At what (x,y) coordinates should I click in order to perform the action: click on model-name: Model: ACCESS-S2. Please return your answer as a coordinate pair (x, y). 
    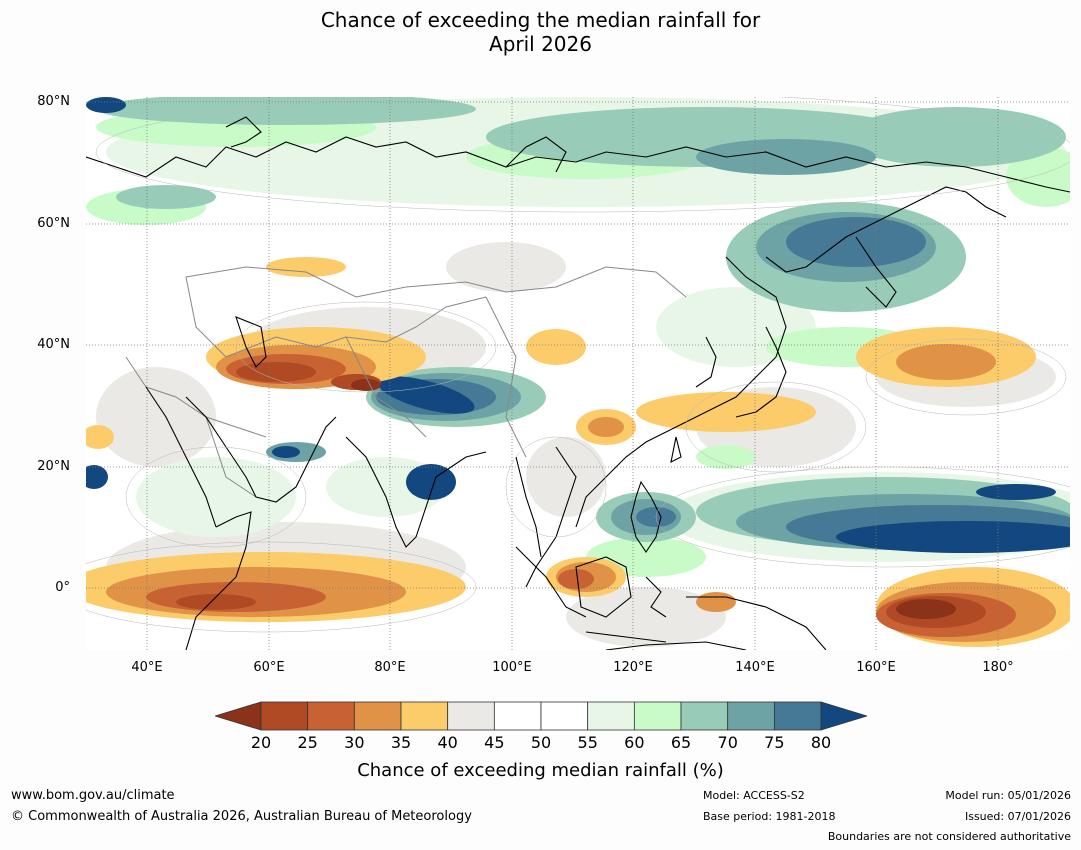
    Looking at the image, I should click on (754, 795).